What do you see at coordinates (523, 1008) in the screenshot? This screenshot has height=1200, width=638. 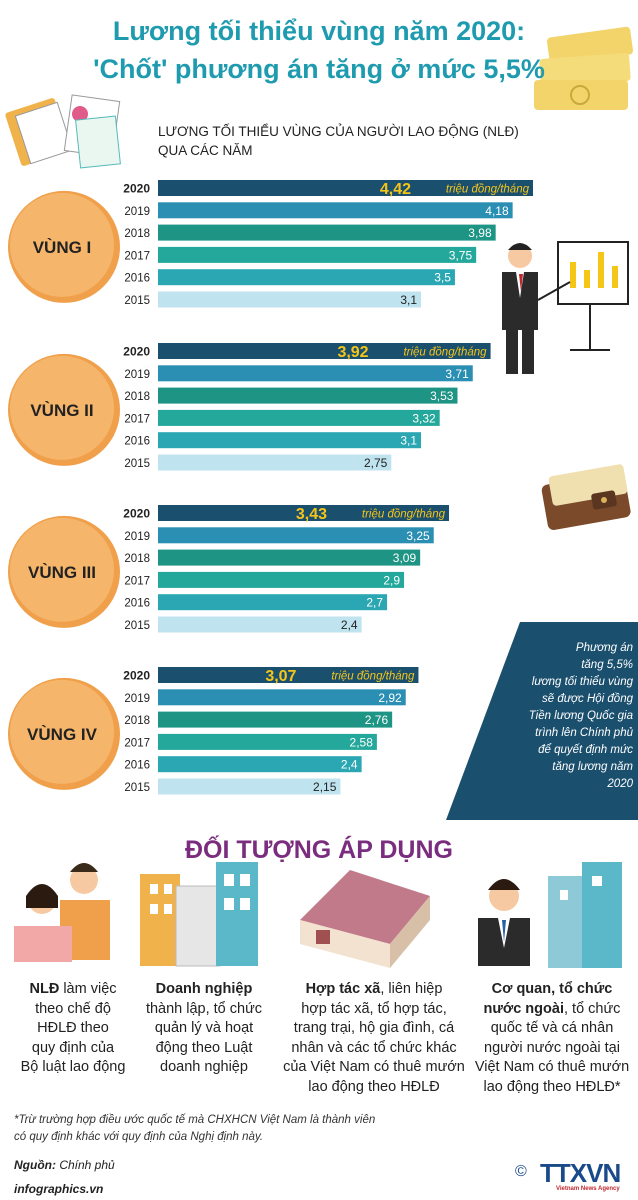 I see `audience-bold-2: nước ngoài` at bounding box center [523, 1008].